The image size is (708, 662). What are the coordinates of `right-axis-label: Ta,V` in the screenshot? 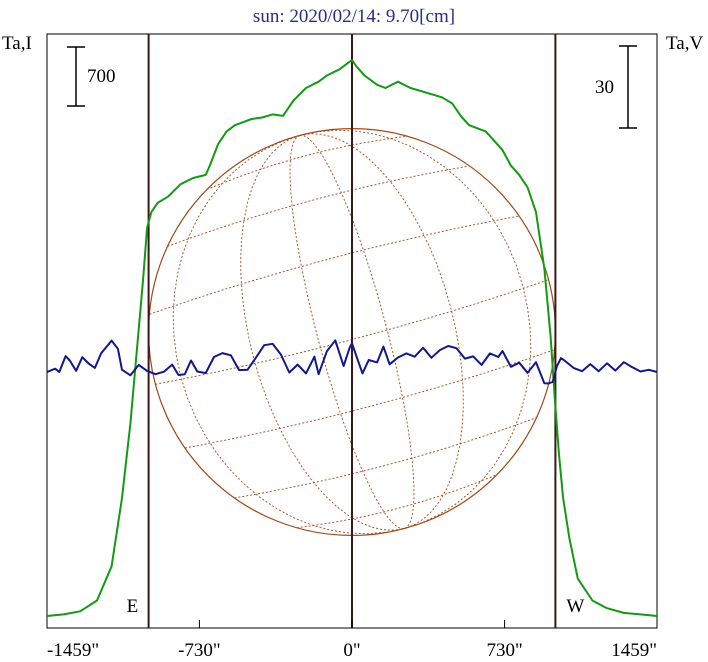 It's located at (684, 43).